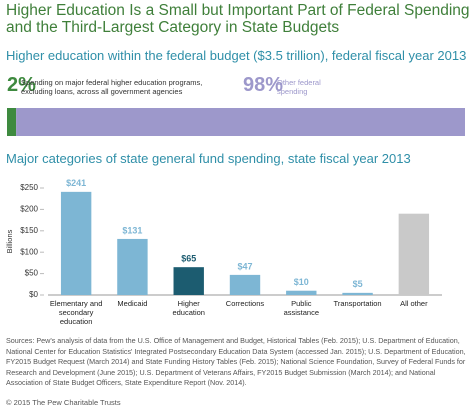  I want to click on x-tick-label: Elementary and secondary education, so click(76, 312).